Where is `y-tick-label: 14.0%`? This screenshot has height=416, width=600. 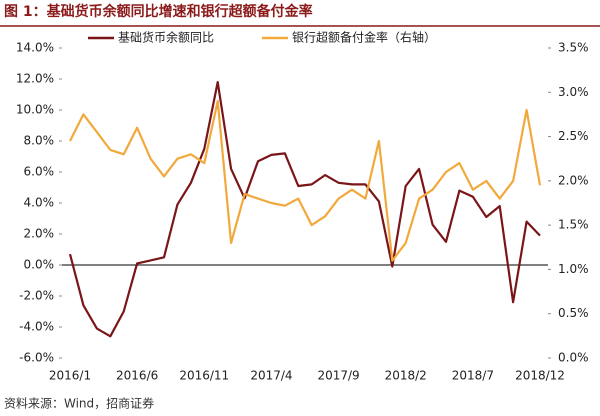
y-tick-label: 14.0% is located at coordinates (35, 48).